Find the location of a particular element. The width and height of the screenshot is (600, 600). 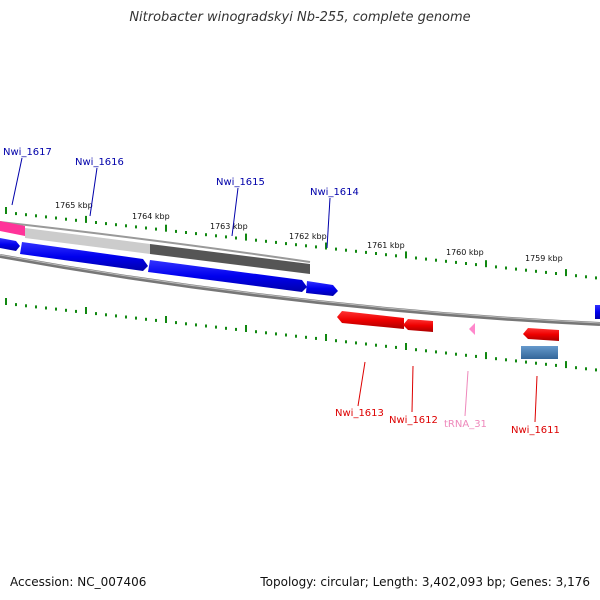

outer-backbone-dark is located at coordinates (230, 259).